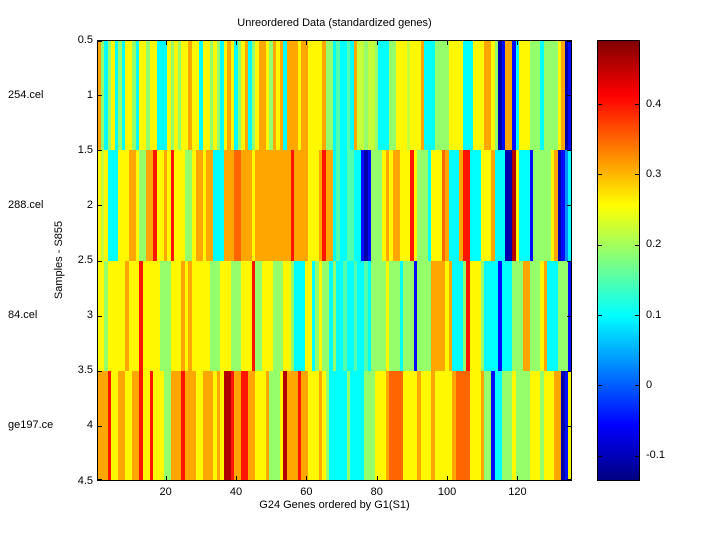 This screenshot has width=720, height=540. I want to click on y-tick-label: 2.5, so click(85, 260).